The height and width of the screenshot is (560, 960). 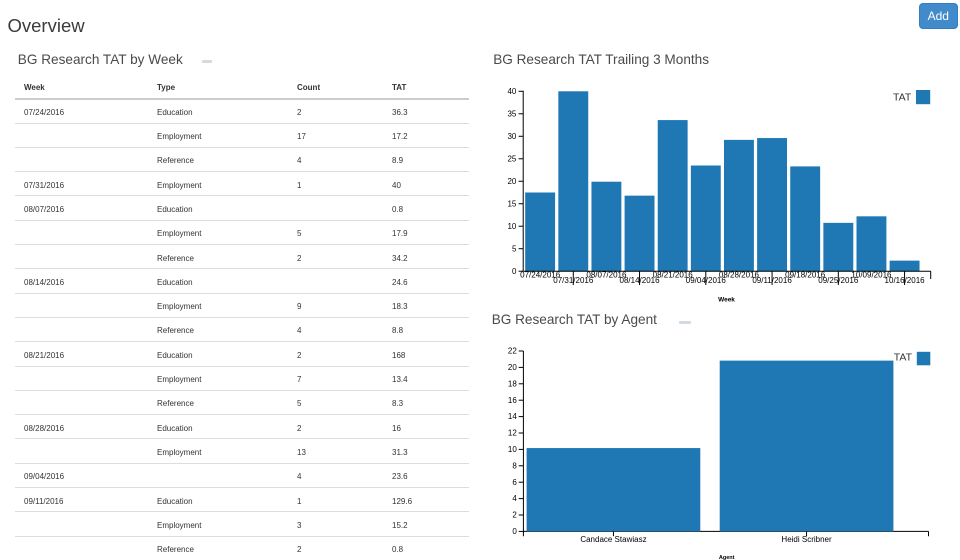 I want to click on svg-text: Week, so click(x=726, y=300).